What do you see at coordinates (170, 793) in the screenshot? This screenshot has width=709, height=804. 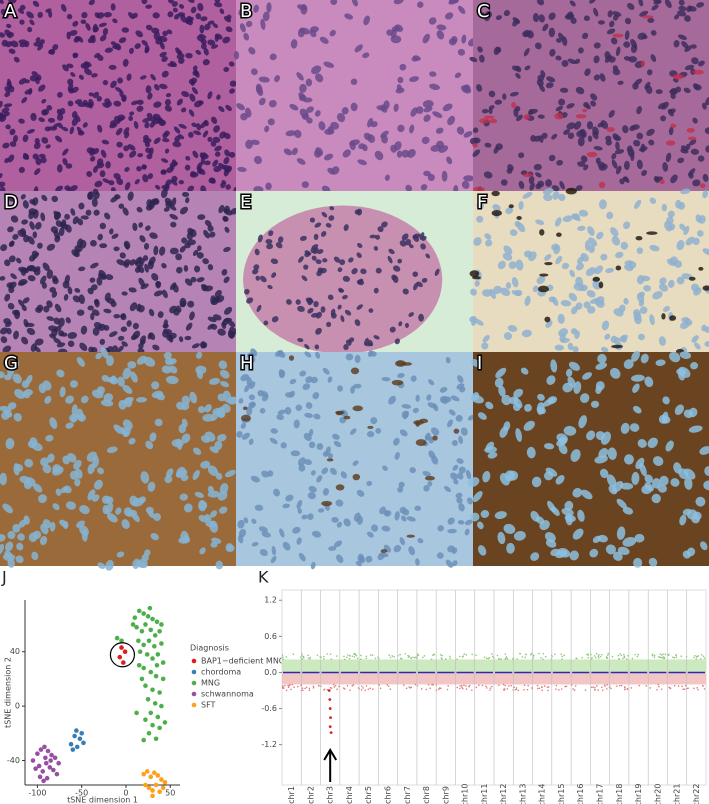 I see `x-tick-label: 50` at bounding box center [170, 793].